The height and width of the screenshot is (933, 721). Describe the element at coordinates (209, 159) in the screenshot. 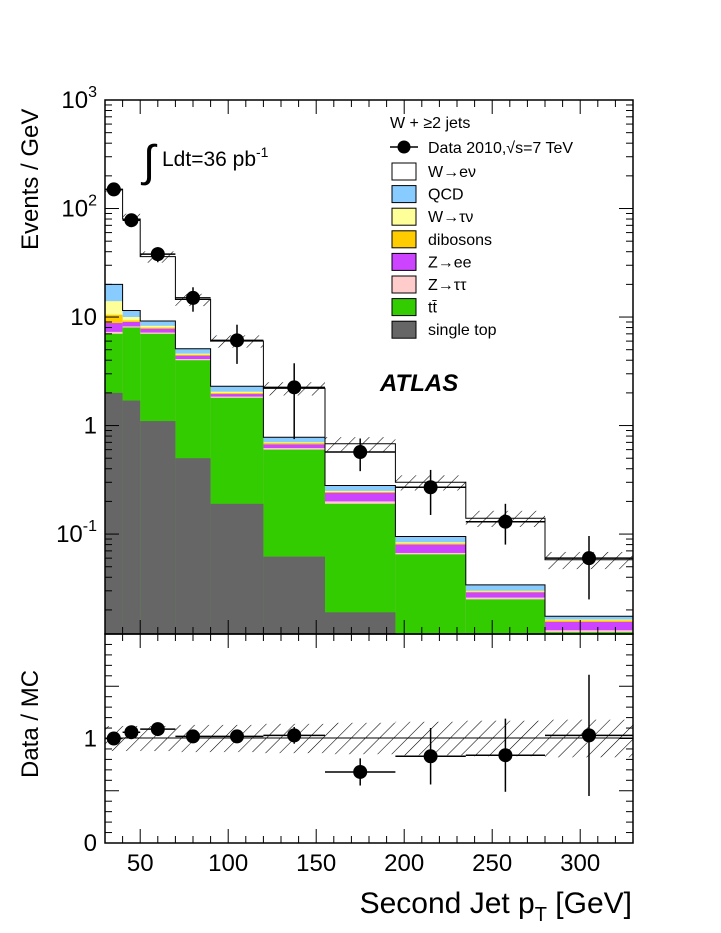

I see `luminosity-text: Ldt=36 pb` at that location.